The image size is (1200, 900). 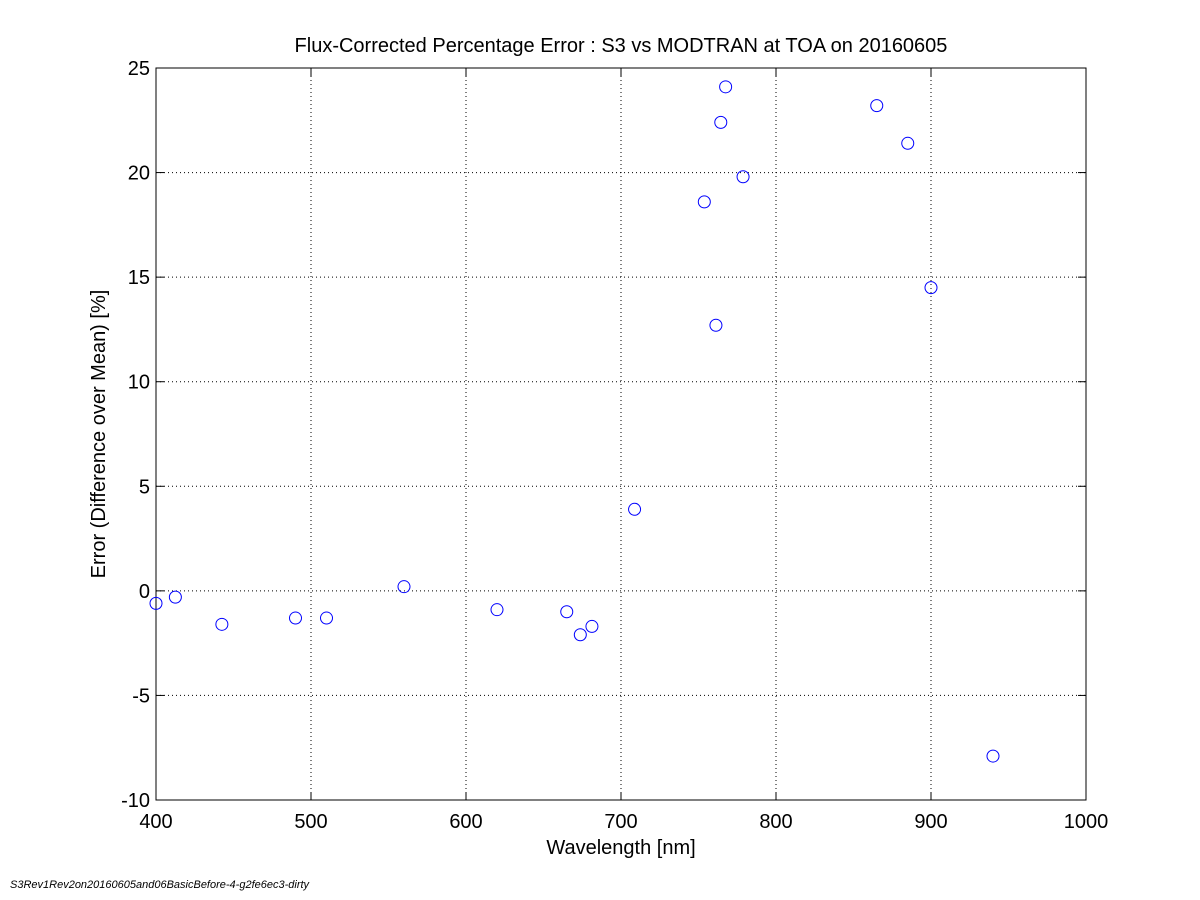 What do you see at coordinates (144, 592) in the screenshot?
I see `y-tick-label: 0` at bounding box center [144, 592].